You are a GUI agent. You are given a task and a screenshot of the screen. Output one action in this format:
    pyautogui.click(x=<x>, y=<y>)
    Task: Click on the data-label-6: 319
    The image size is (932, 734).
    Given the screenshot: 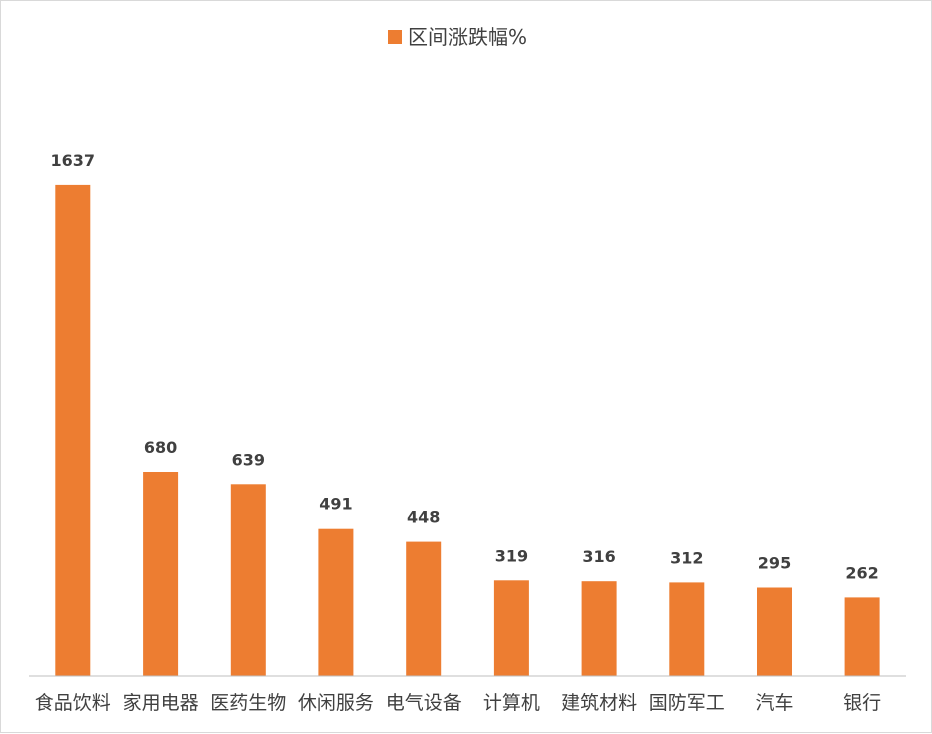 What is the action you would take?
    pyautogui.click(x=511, y=555)
    